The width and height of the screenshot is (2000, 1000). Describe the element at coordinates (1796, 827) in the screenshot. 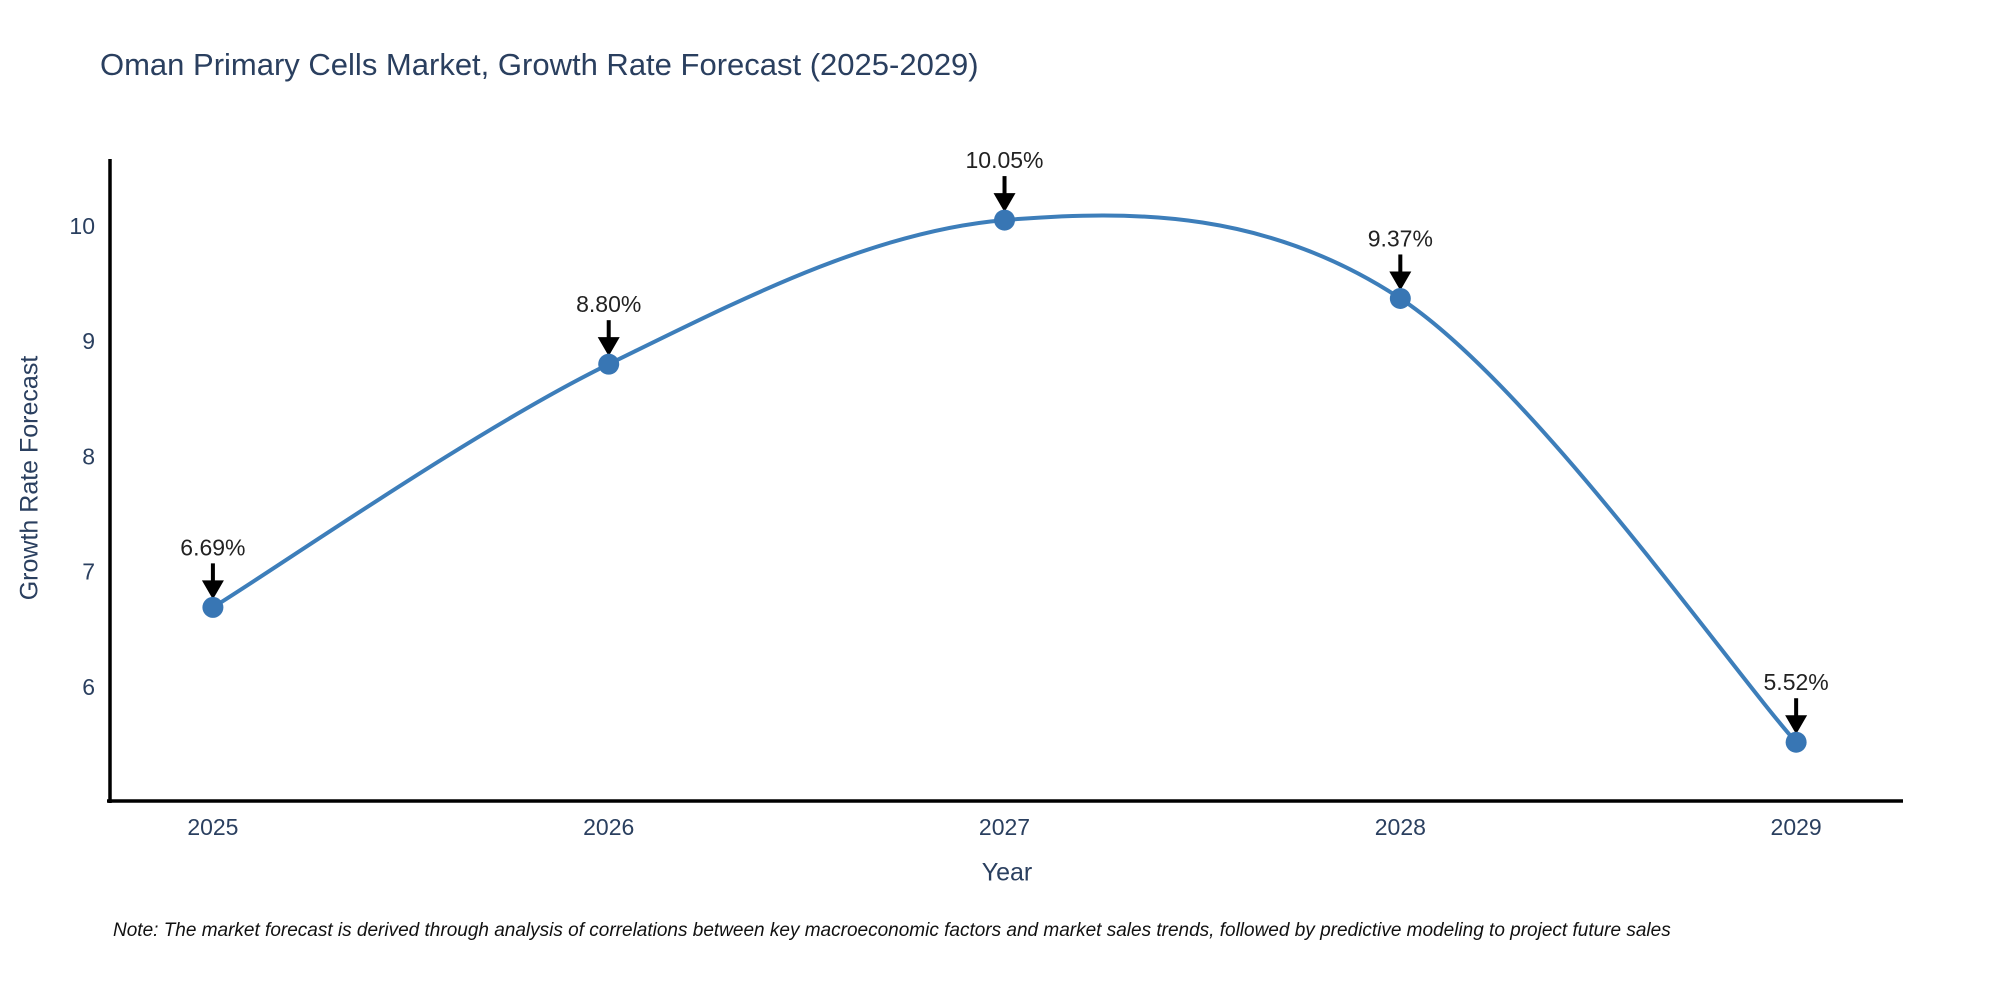

I see `x-tick-label: 2029` at that location.